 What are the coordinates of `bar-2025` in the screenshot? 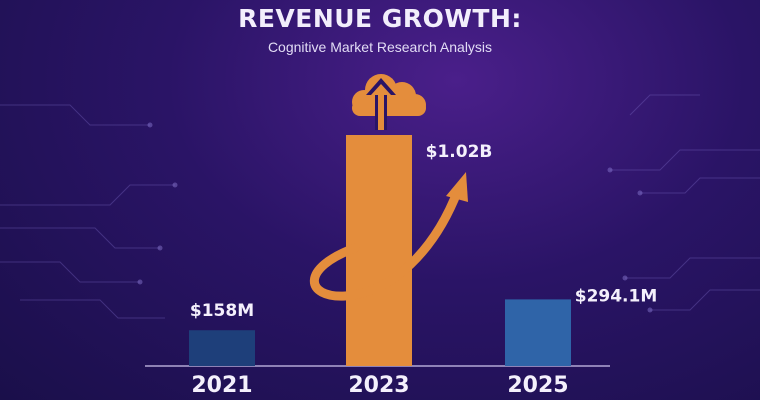 It's located at (538, 332).